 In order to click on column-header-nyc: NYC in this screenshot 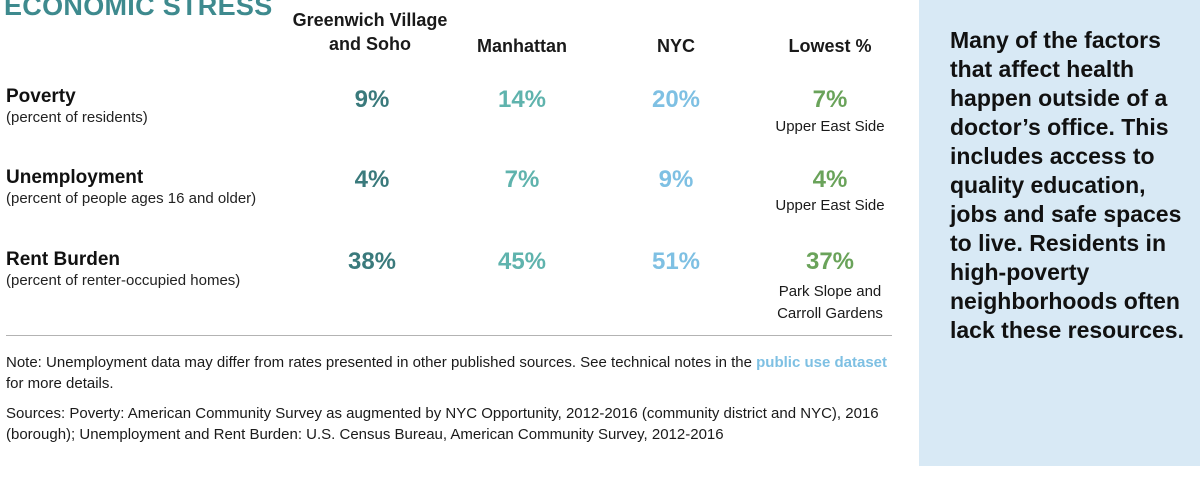, I will do `click(675, 46)`.